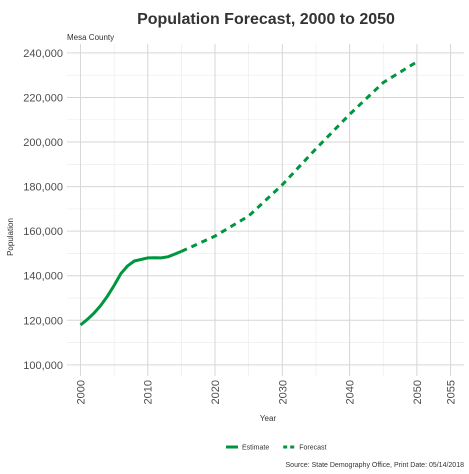 Image resolution: width=469 pixels, height=474 pixels. Describe the element at coordinates (255, 448) in the screenshot. I see `legend-label-estimate: Estimate` at that location.